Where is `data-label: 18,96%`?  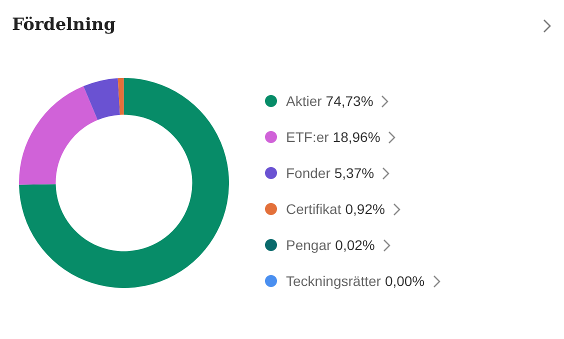
data-label: 18,96% is located at coordinates (356, 137).